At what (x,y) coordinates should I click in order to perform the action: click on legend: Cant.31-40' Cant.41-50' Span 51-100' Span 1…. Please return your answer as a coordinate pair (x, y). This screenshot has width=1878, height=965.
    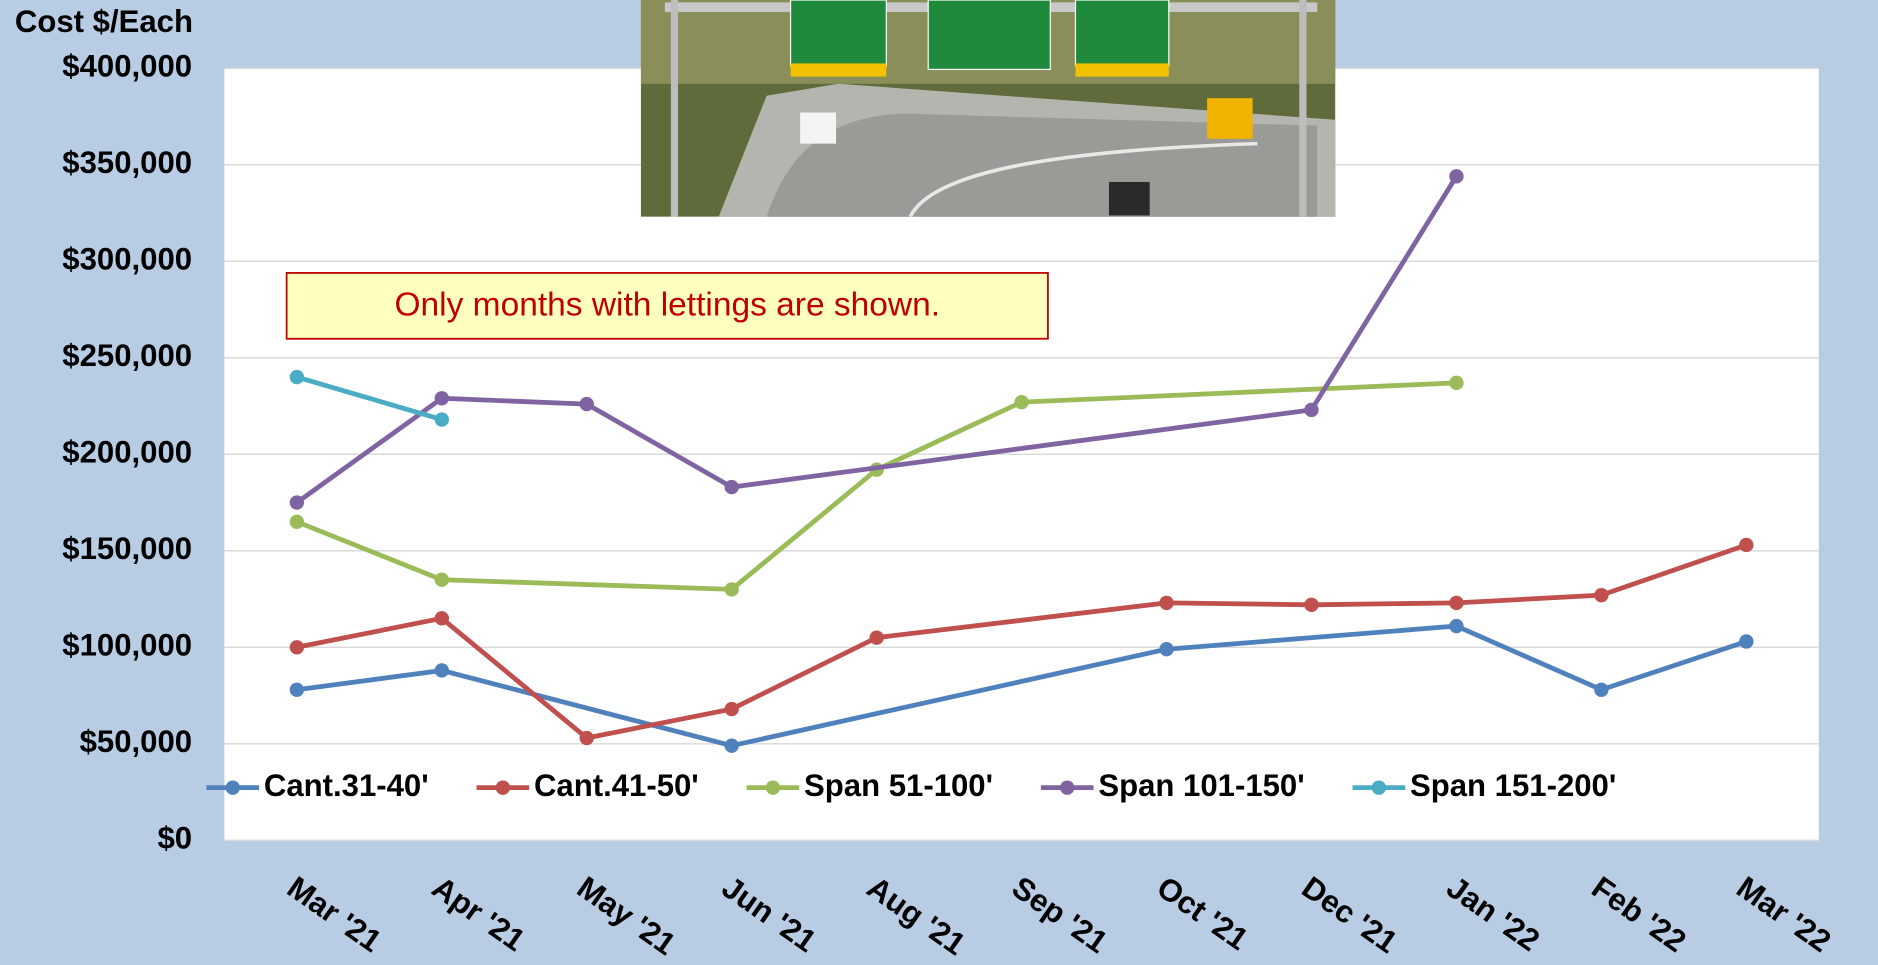
    Looking at the image, I should click on (911, 785).